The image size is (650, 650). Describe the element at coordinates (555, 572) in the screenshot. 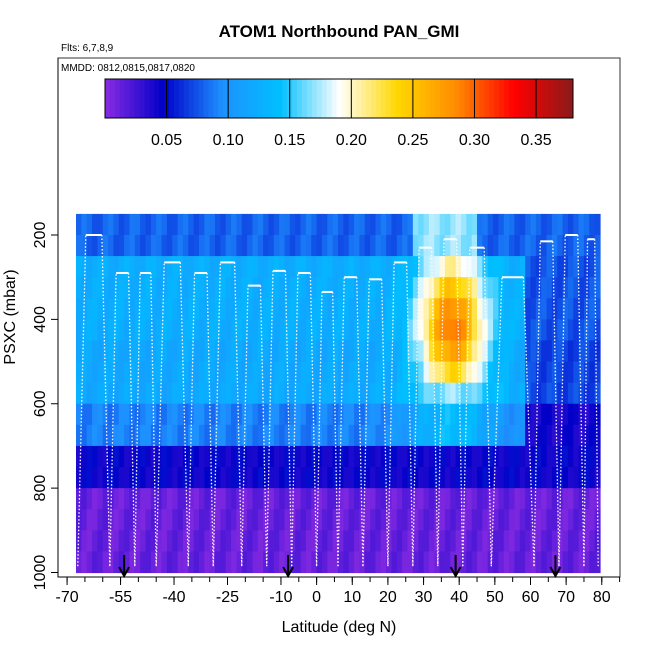

I see `profile-arrow-head` at that location.